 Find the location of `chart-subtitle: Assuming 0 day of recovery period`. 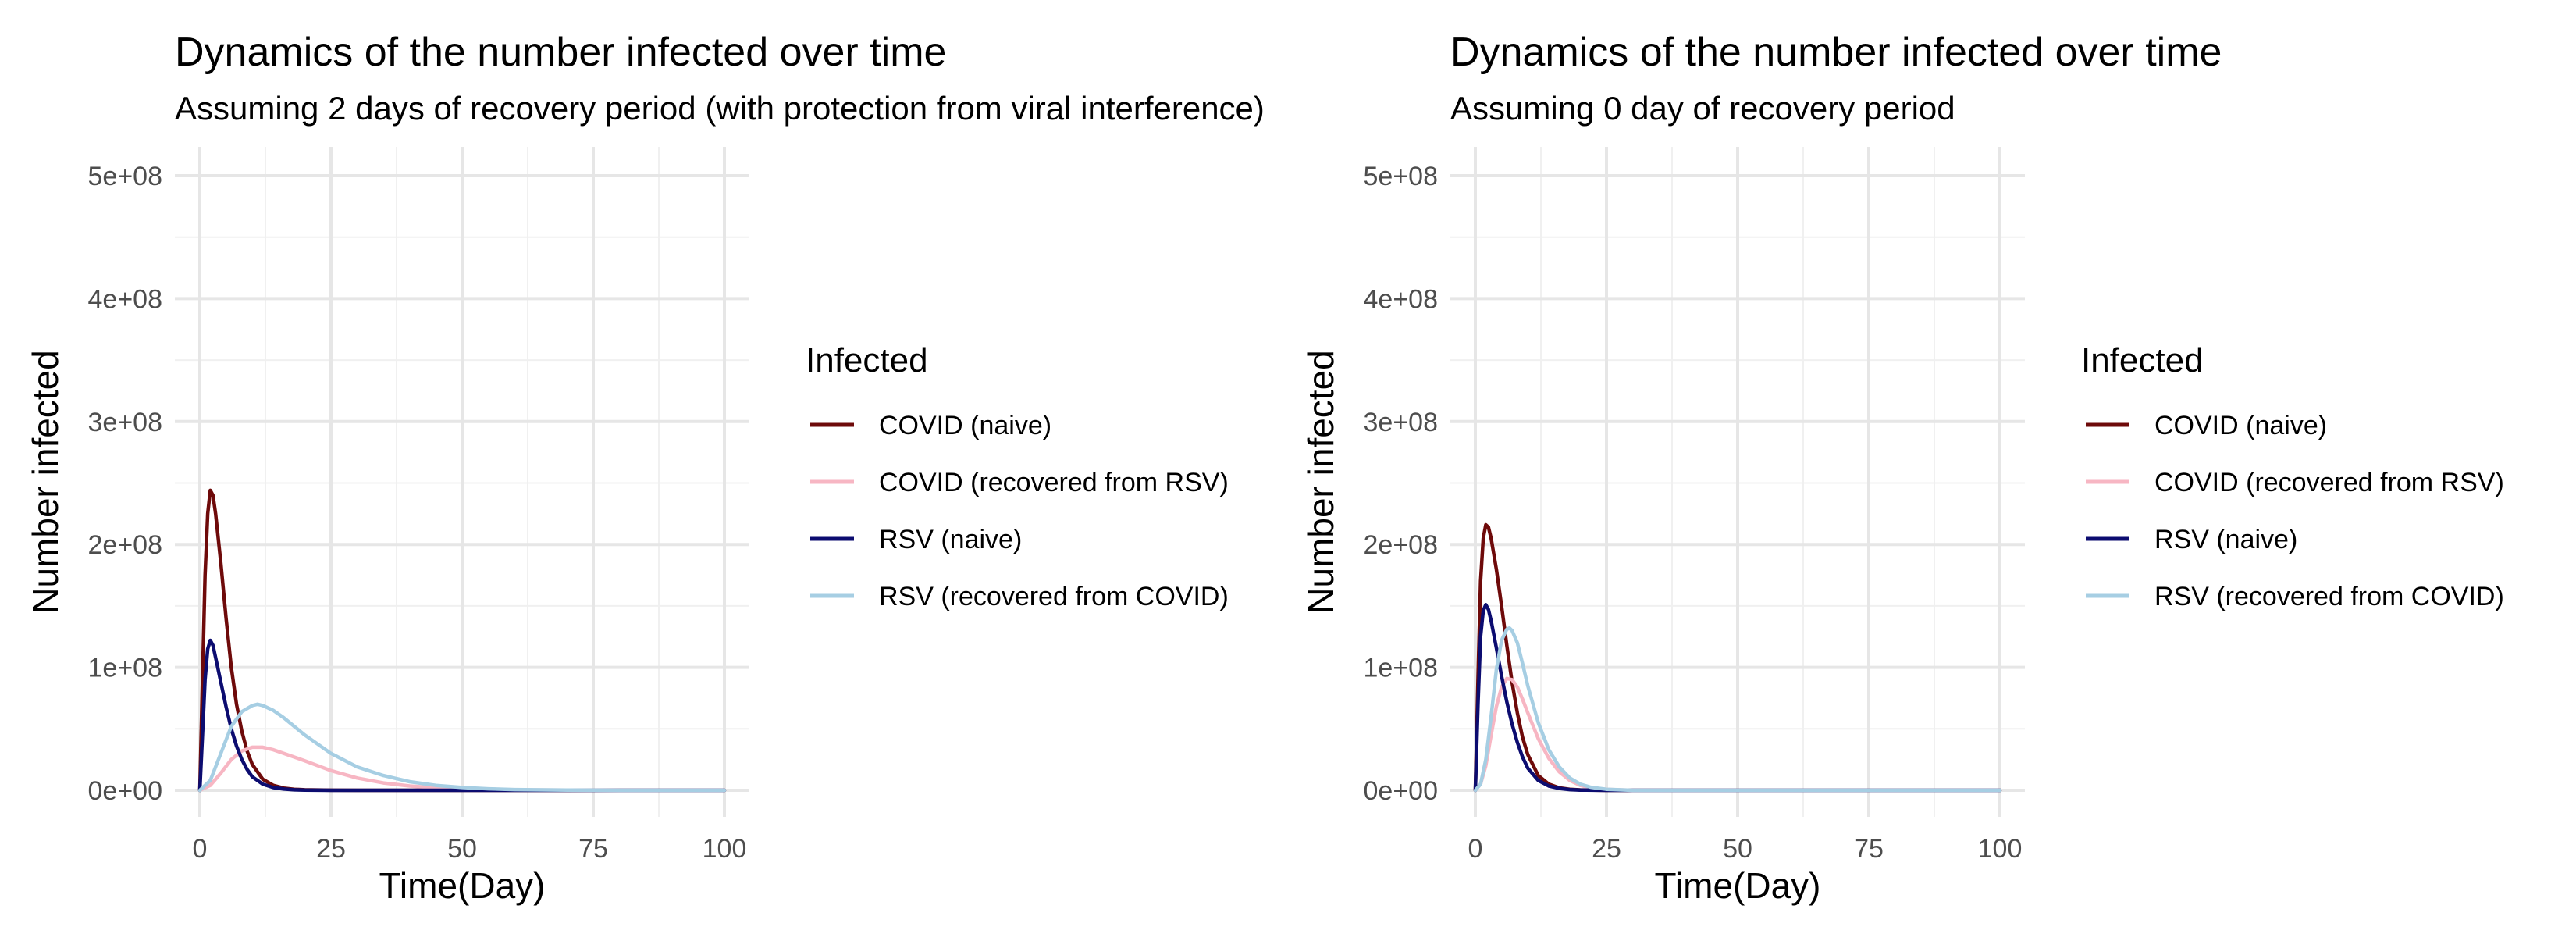

chart-subtitle: Assuming 0 day of recovery period is located at coordinates (1702, 109).